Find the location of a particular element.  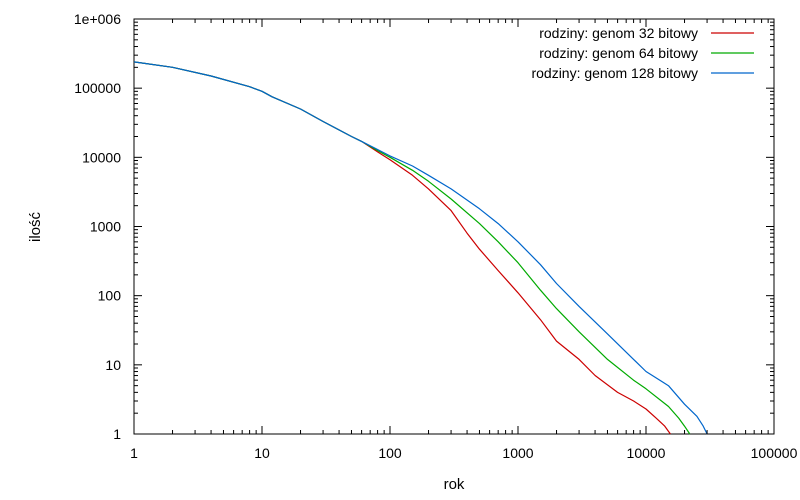

y-tick-label: 1 is located at coordinates (117, 434).